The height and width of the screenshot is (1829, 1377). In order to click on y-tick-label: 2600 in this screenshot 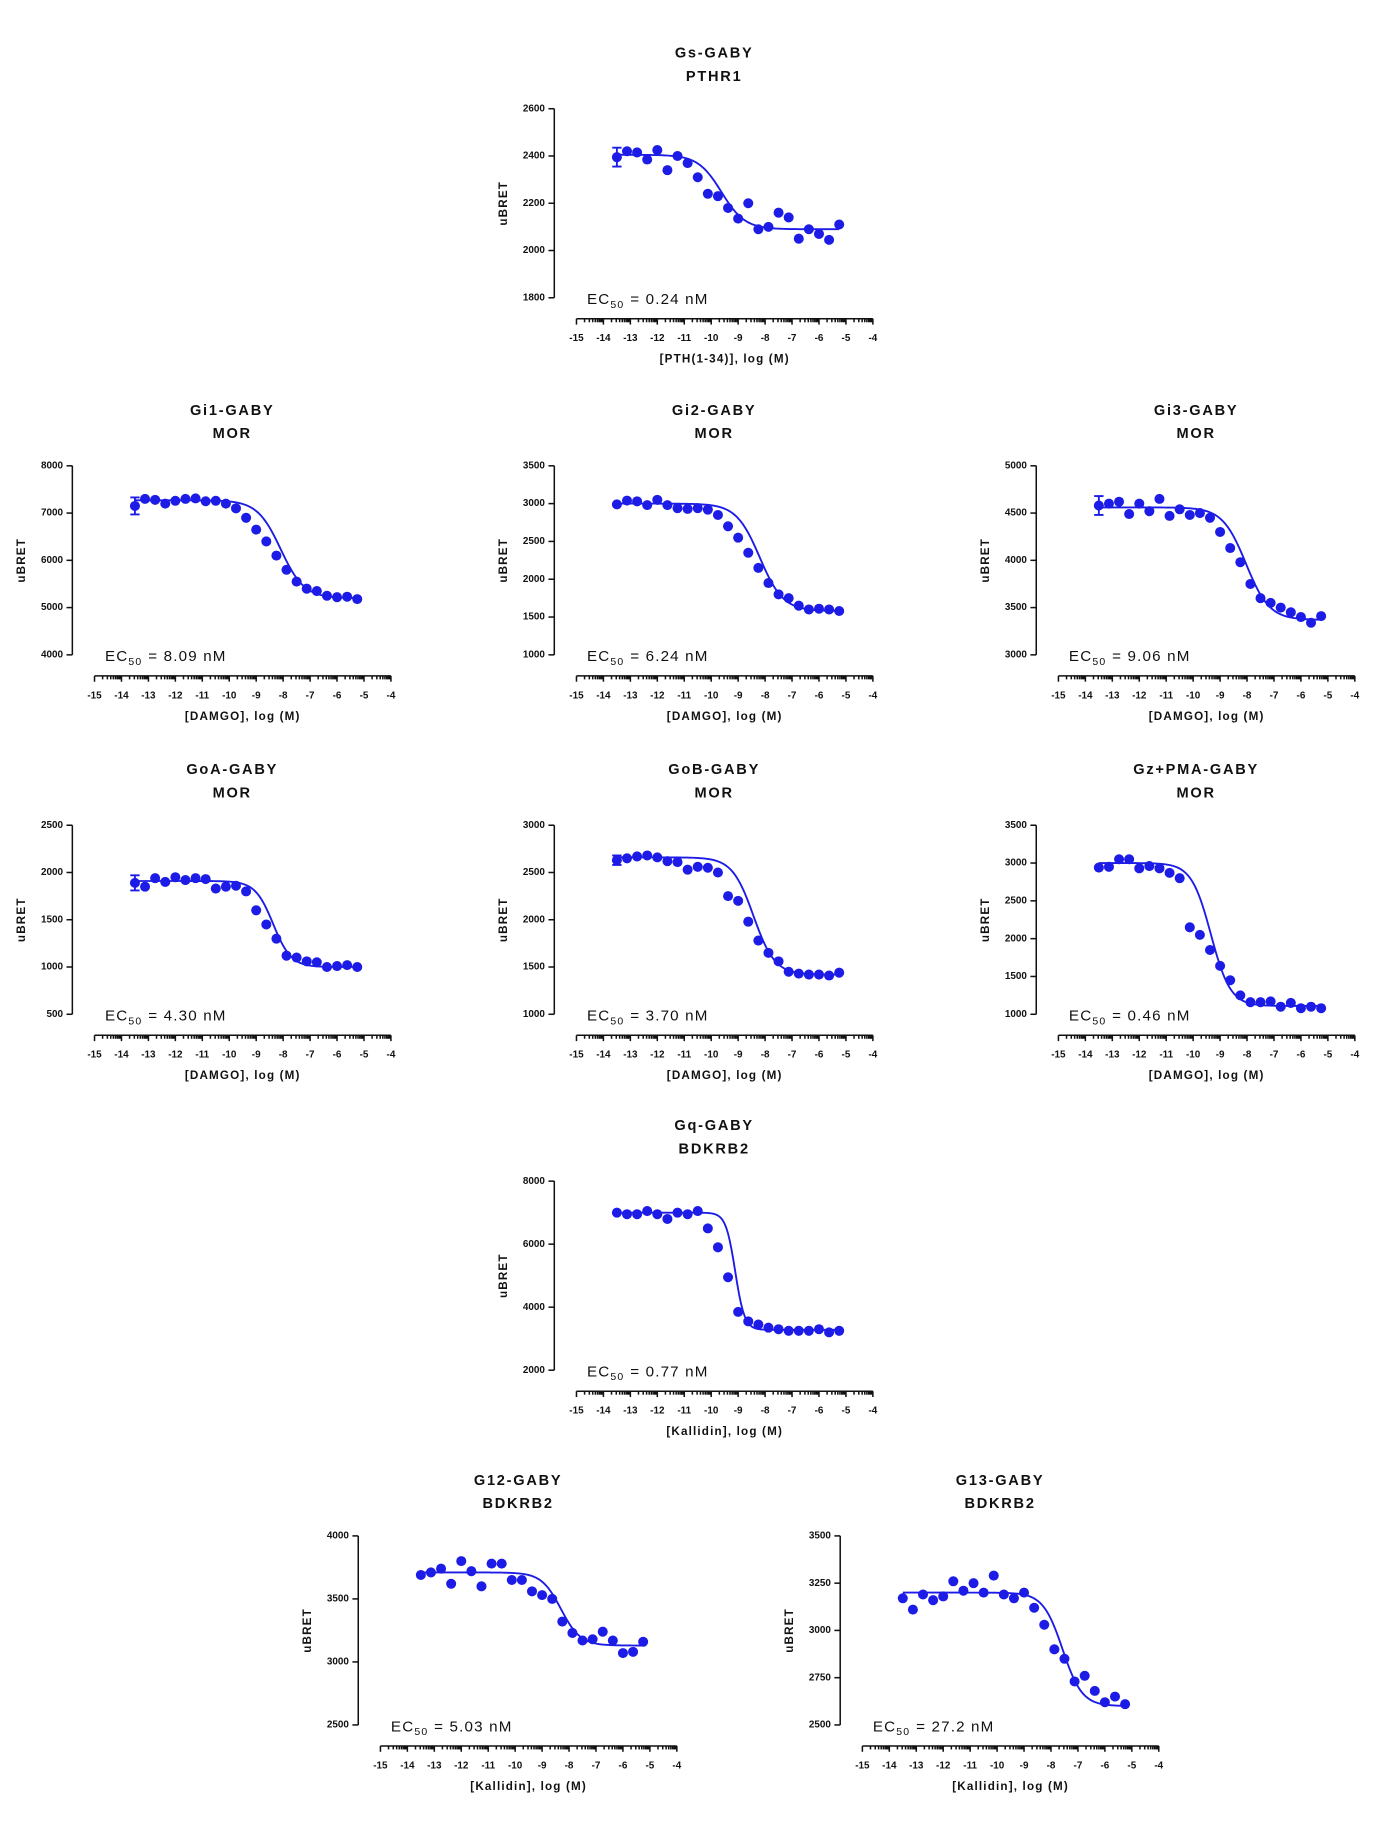, I will do `click(534, 108)`.